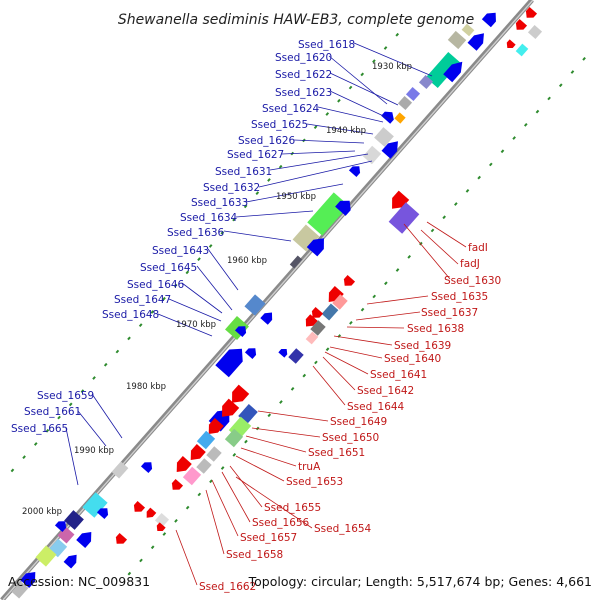 The width and height of the screenshot is (600, 600). Describe the element at coordinates (309, 467) in the screenshot. I see `label-truA: truA` at that location.